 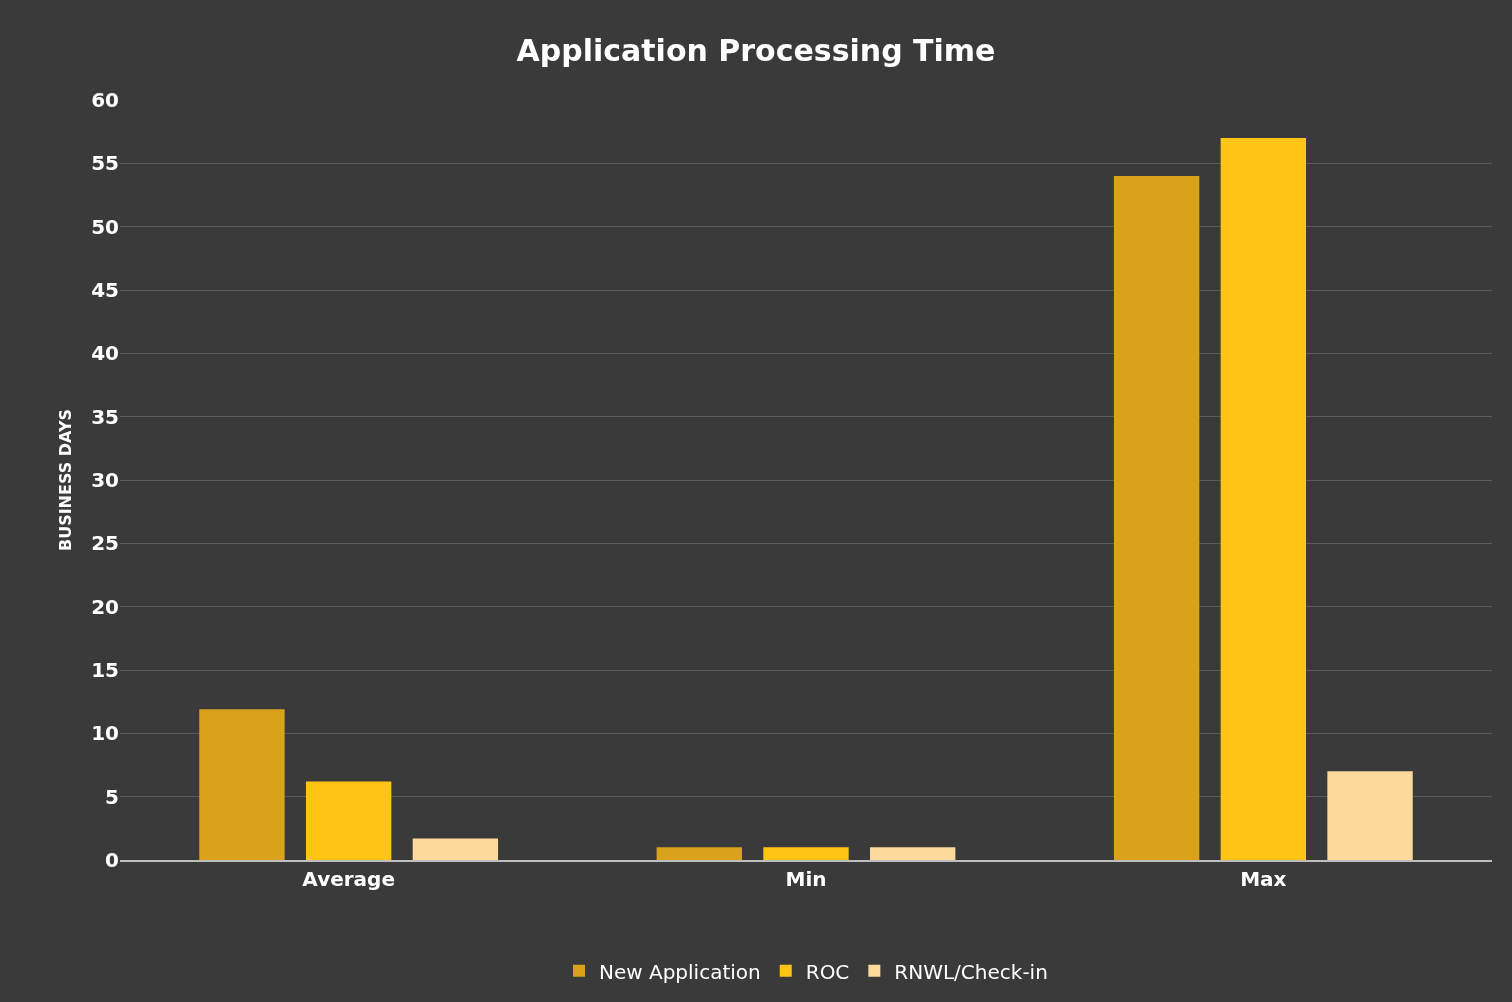 What do you see at coordinates (105, 670) in the screenshot?
I see `y-tick-label: 15` at bounding box center [105, 670].